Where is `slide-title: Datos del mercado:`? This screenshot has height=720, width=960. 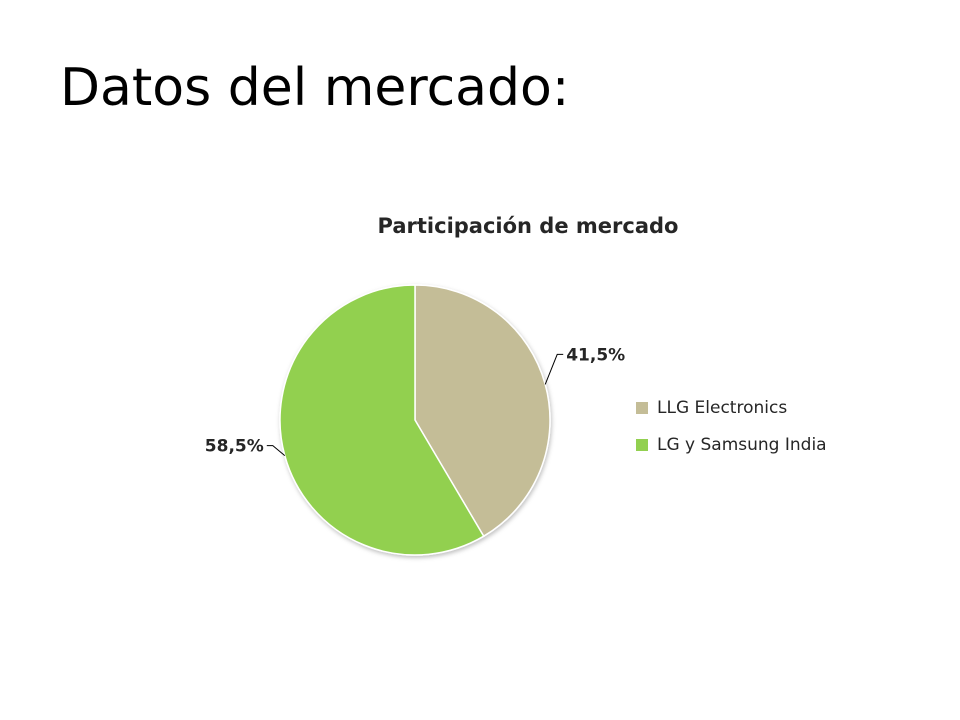
slide-title: Datos del mercado: is located at coordinates (315, 88).